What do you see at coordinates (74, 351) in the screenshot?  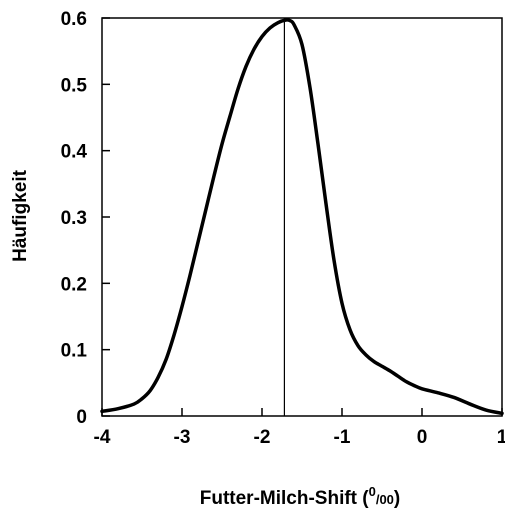 I see `y-tick-label: 0.1` at bounding box center [74, 351].